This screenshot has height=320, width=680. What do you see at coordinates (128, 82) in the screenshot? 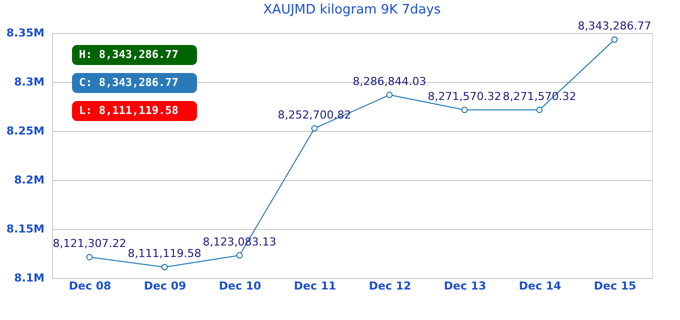
I see `annotation: C: 8,343,286.77` at bounding box center [128, 82].